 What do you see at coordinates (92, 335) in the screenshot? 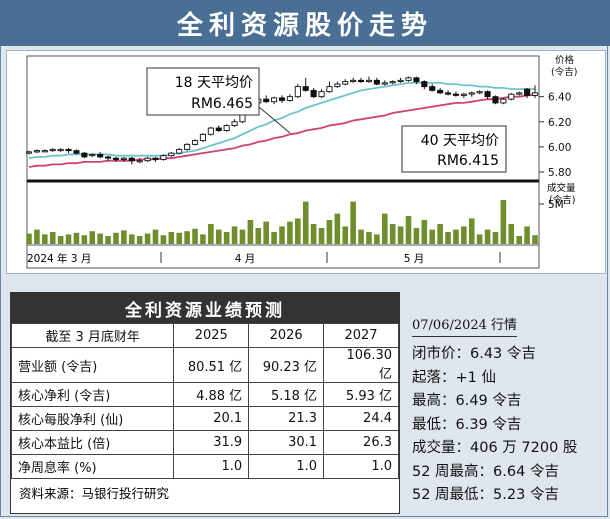
I see `header-label: 截至 3 月底财年` at bounding box center [92, 335].